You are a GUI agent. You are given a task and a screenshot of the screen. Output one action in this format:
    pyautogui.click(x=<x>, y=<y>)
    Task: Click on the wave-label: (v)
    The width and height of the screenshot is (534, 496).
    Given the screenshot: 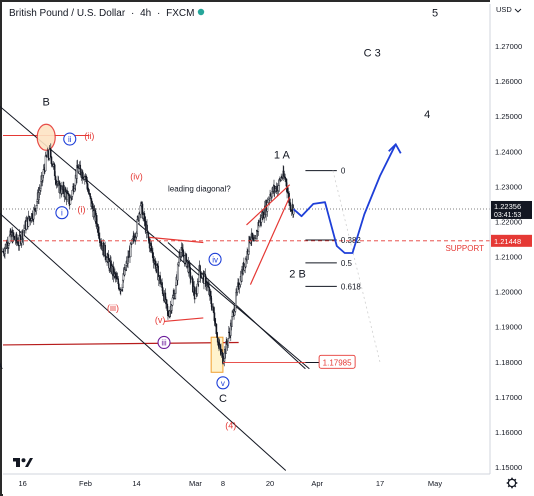 What is the action you would take?
    pyautogui.click(x=160, y=320)
    